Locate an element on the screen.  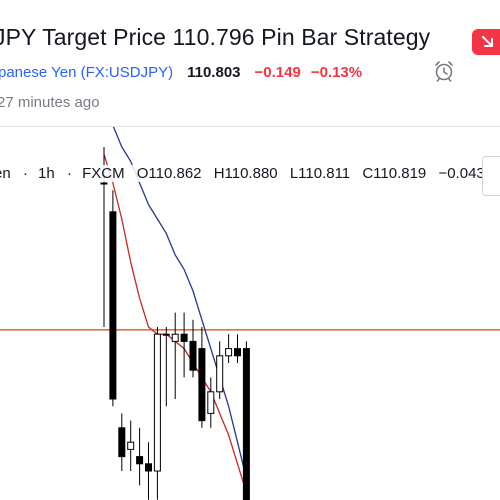
alarm-clock-icon is located at coordinates (445, 73).